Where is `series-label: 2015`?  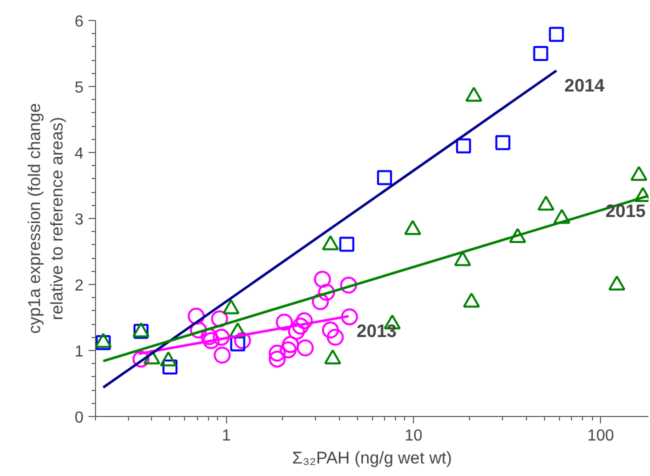 series-label: 2015 is located at coordinates (626, 211).